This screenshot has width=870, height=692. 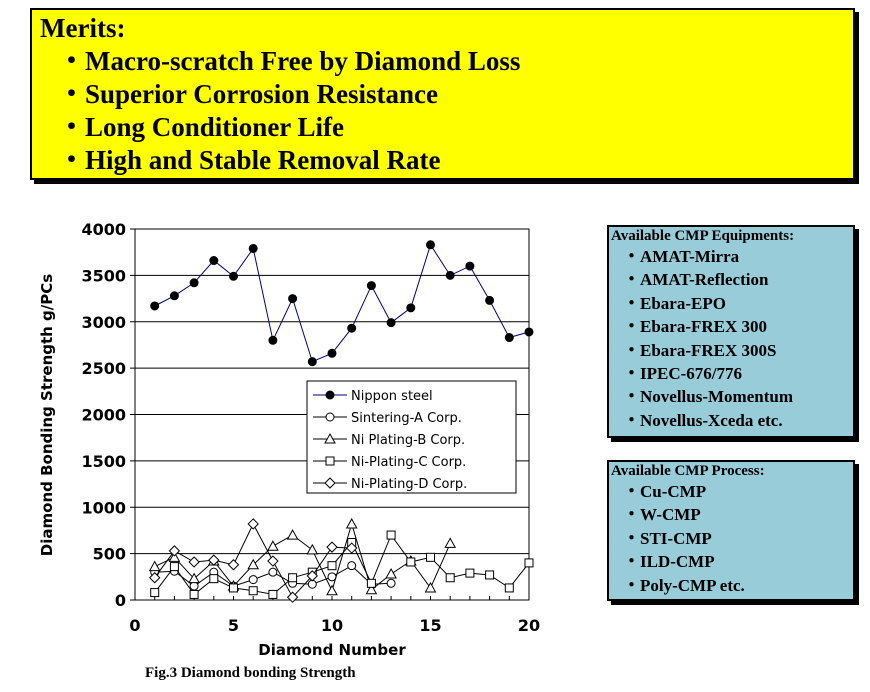 I want to click on x-tick-label: 5, so click(x=233, y=625).